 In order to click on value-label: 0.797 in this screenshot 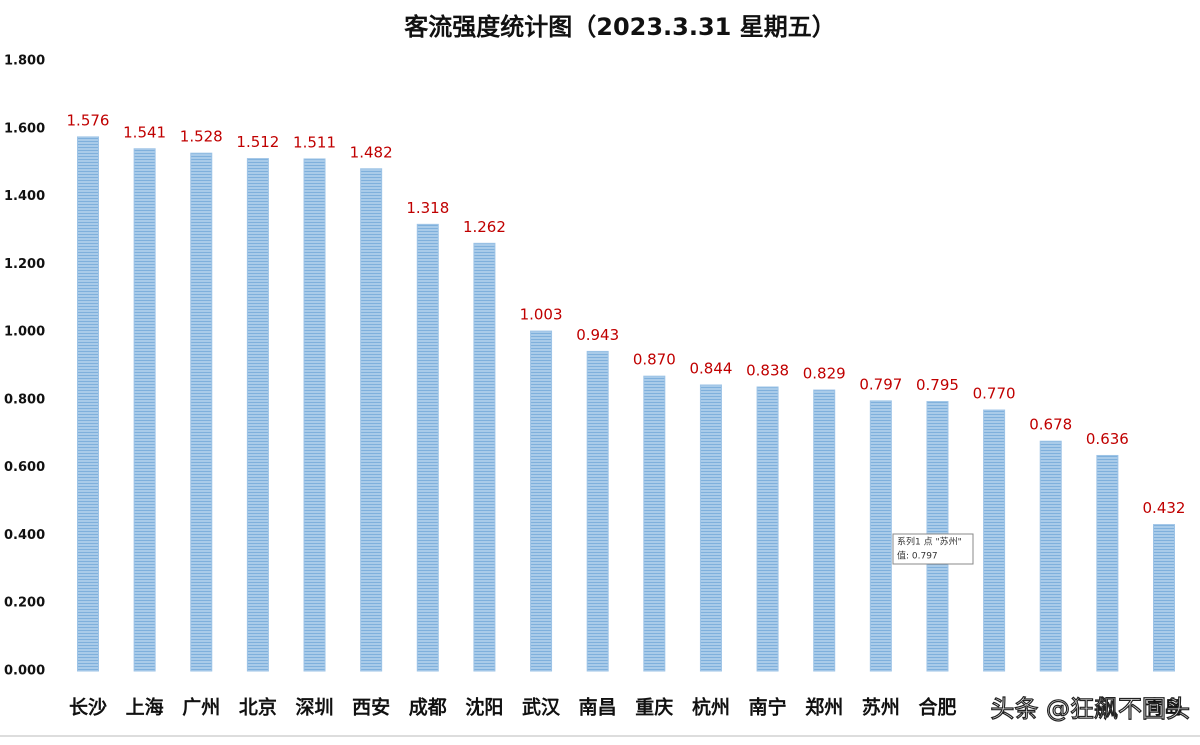, I will do `click(880, 384)`.